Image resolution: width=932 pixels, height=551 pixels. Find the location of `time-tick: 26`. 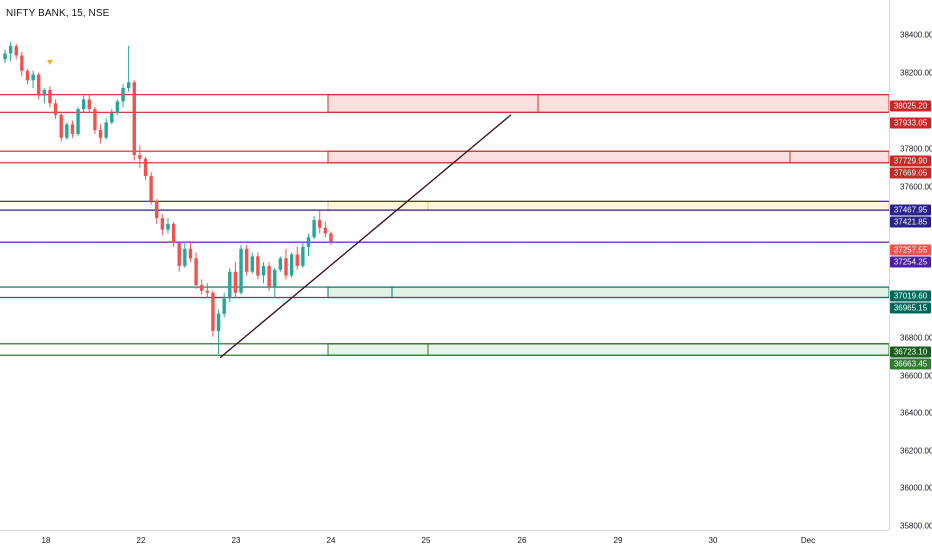

time-tick: 26 is located at coordinates (522, 540).